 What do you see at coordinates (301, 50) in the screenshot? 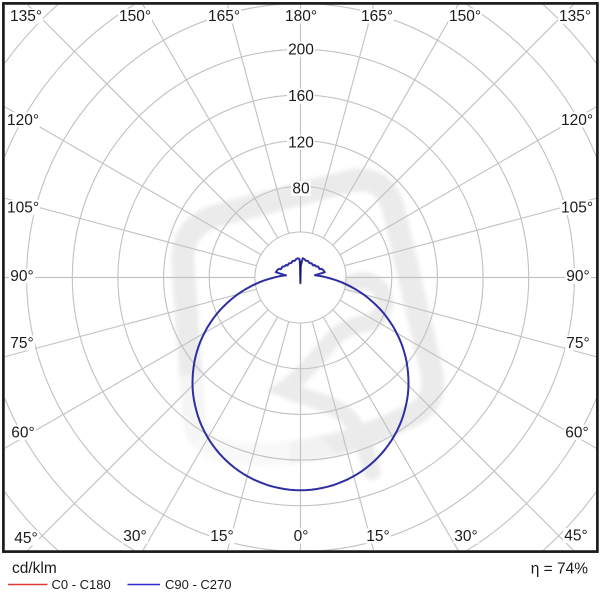
I see `svg-text: 200` at bounding box center [301, 50].